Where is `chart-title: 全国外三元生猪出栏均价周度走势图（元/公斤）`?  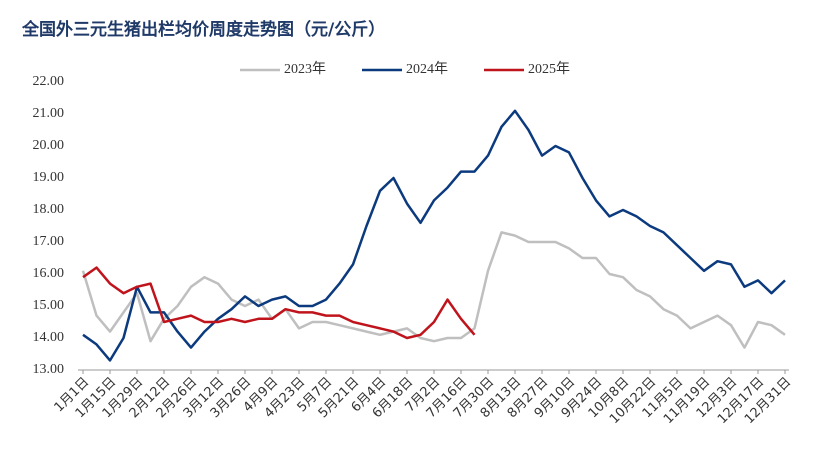 chart-title: 全国外三元生猪出栏均价周度走势图（元/公斤） is located at coordinates (203, 29).